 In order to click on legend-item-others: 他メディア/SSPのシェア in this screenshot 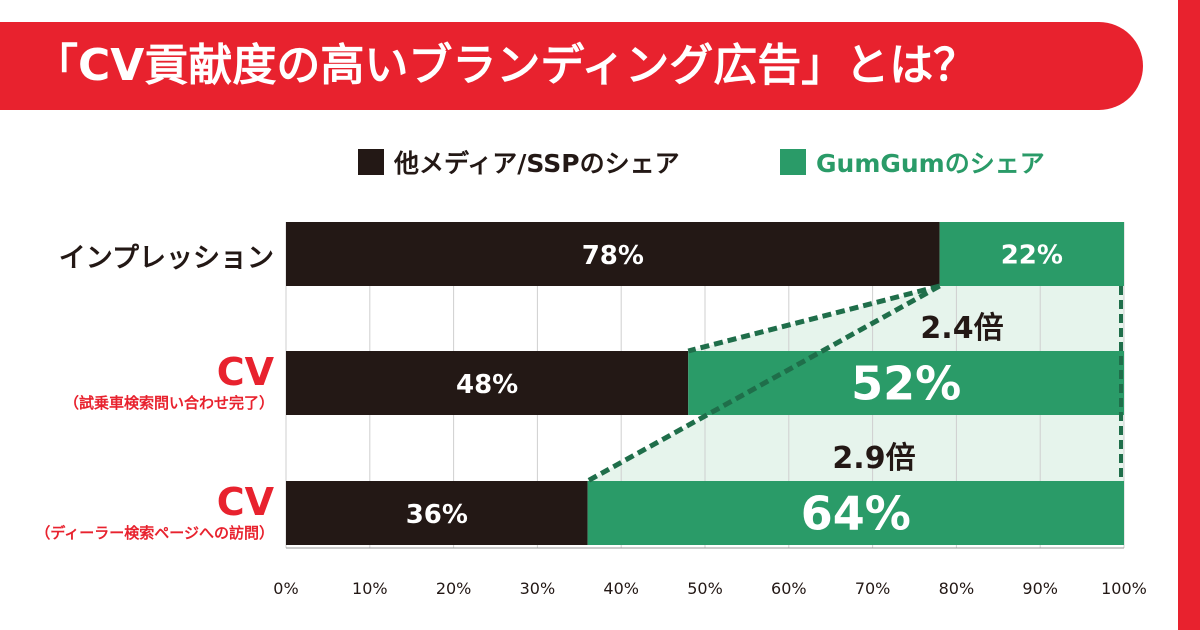, I will do `click(519, 162)`.